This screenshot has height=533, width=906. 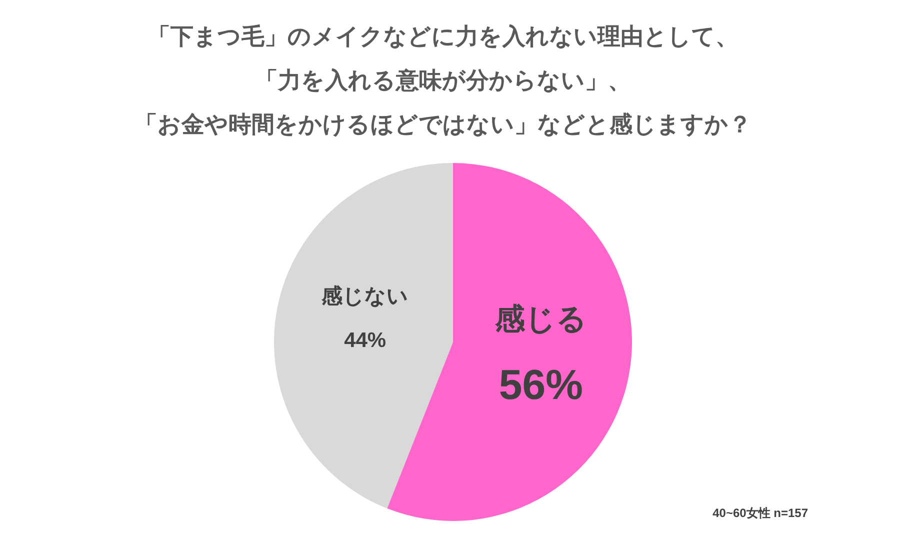 I want to click on slice-label: 感じる, so click(x=540, y=319).